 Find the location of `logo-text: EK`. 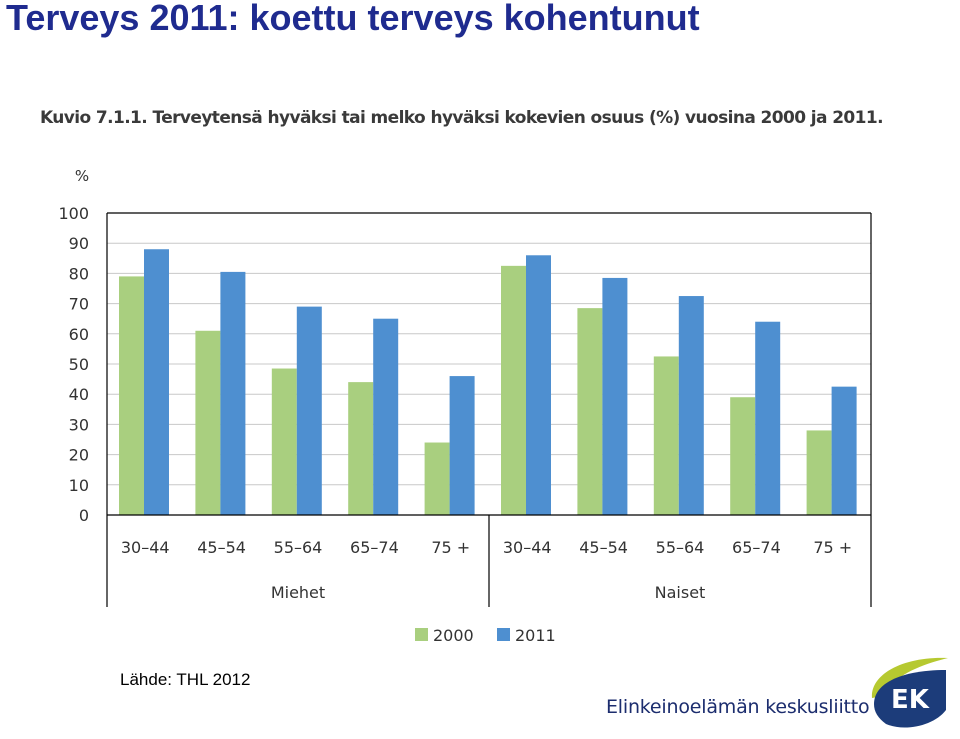

logo-text: EK is located at coordinates (910, 700).